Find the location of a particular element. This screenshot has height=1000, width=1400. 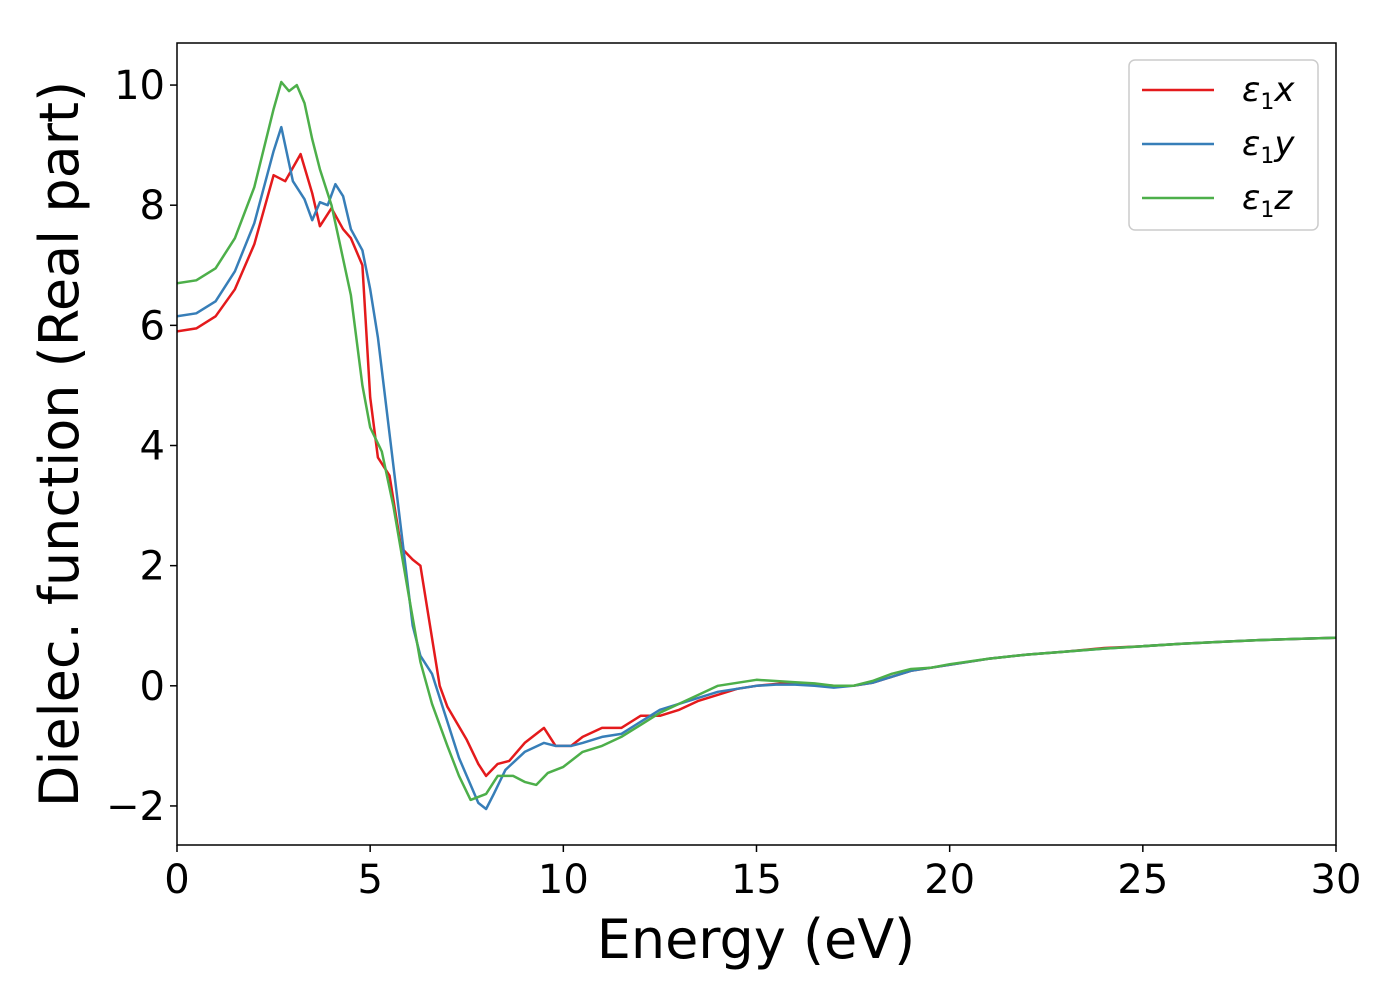

y-axis-label: Dielec. function (Real part) is located at coordinates (59, 444).